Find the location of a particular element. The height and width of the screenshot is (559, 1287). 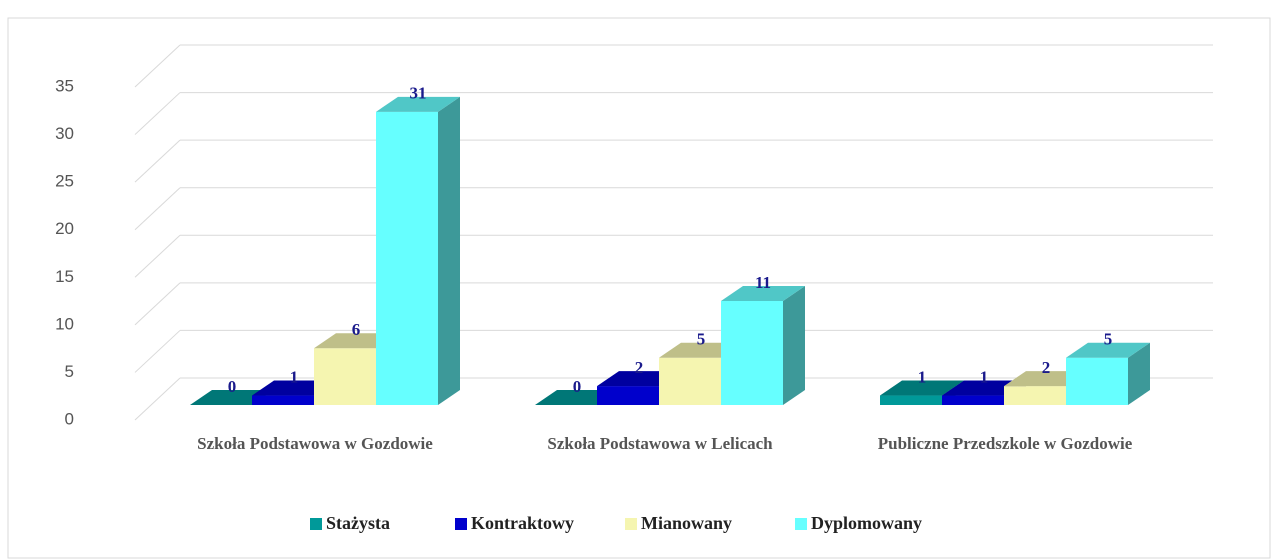

data-label: 11 is located at coordinates (763, 282).